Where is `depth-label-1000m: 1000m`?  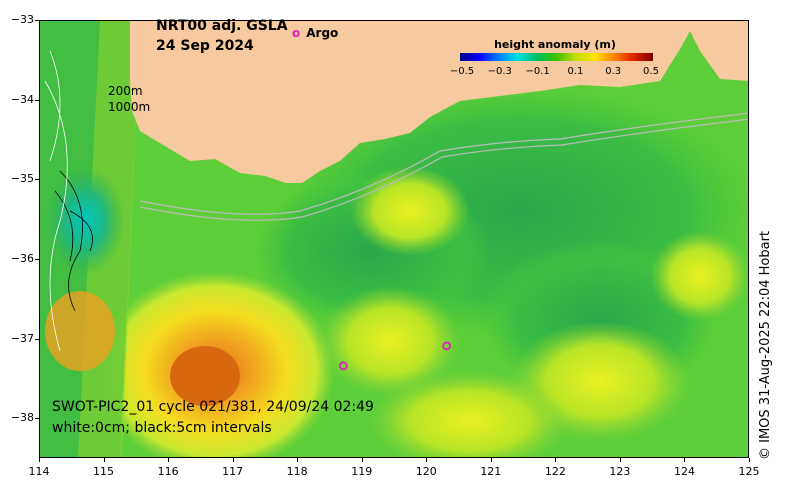
depth-label-1000m: 1000m is located at coordinates (129, 107).